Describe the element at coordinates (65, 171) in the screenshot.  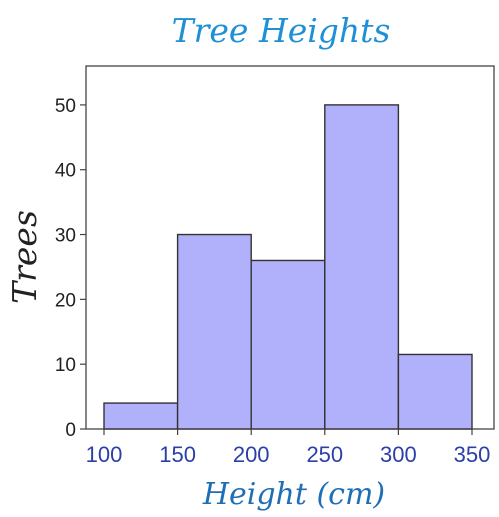
I see `y-tick-label-4: 40` at that location.